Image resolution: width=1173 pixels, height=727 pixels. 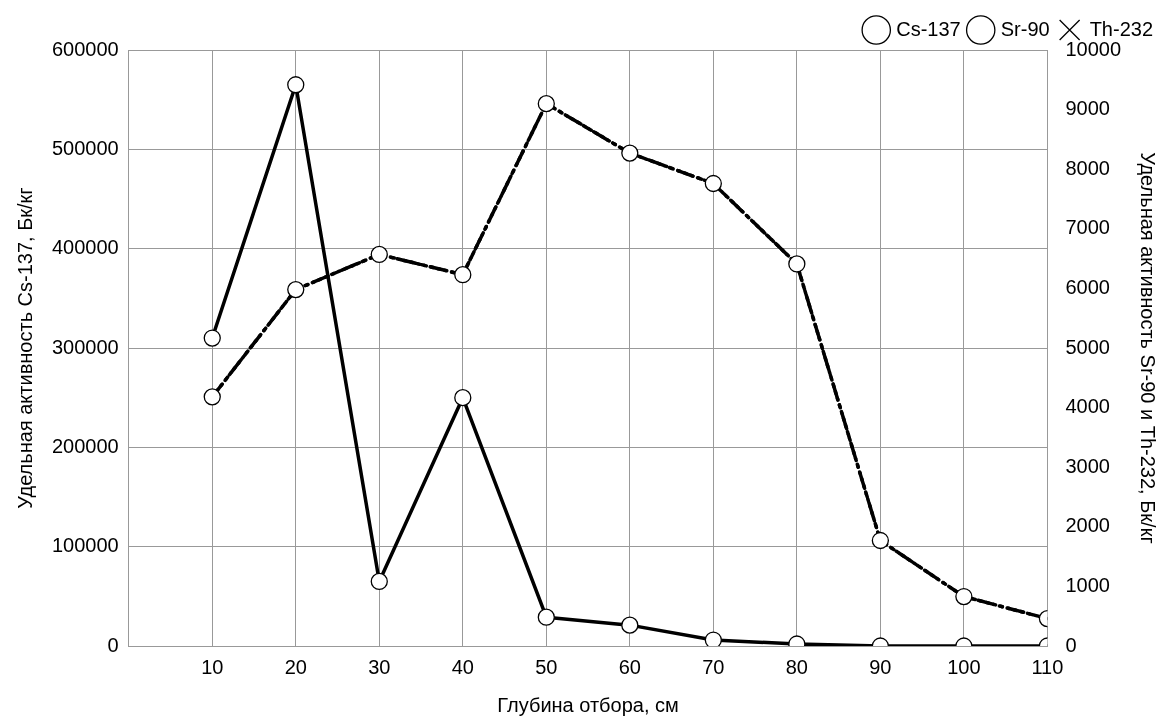 I want to click on y-tick-label: 100000, so click(x=85, y=545).